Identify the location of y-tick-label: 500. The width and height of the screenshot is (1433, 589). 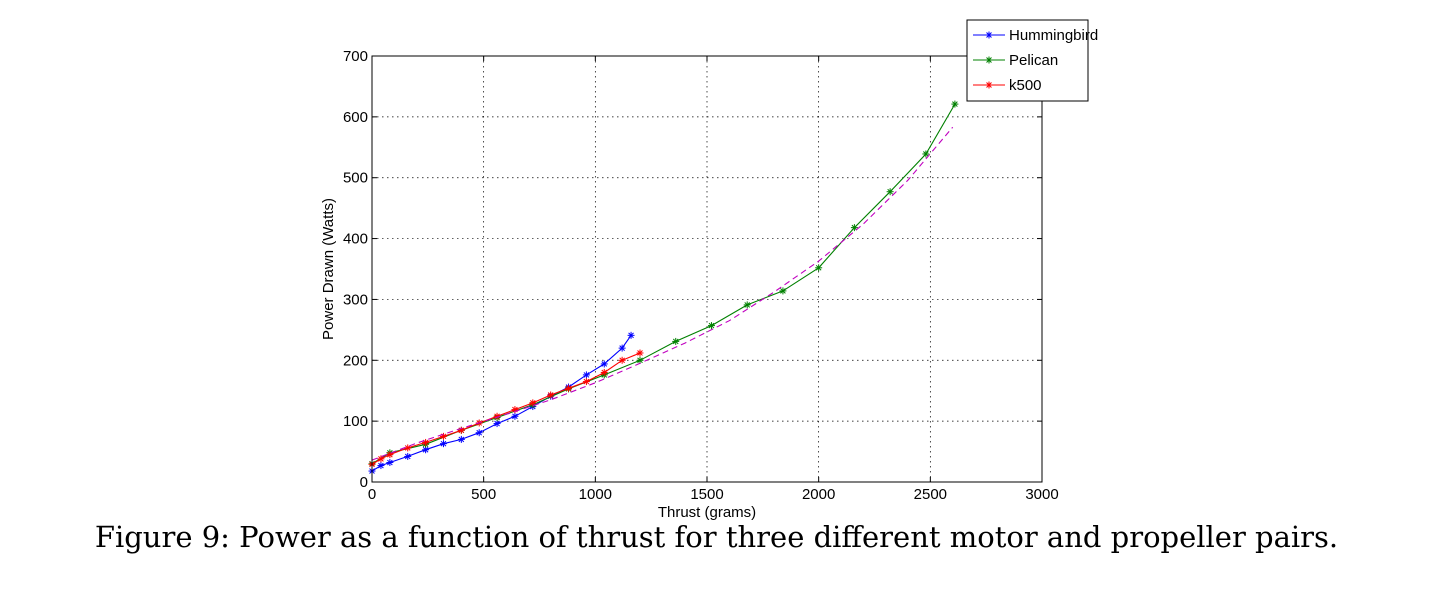
(355, 178).